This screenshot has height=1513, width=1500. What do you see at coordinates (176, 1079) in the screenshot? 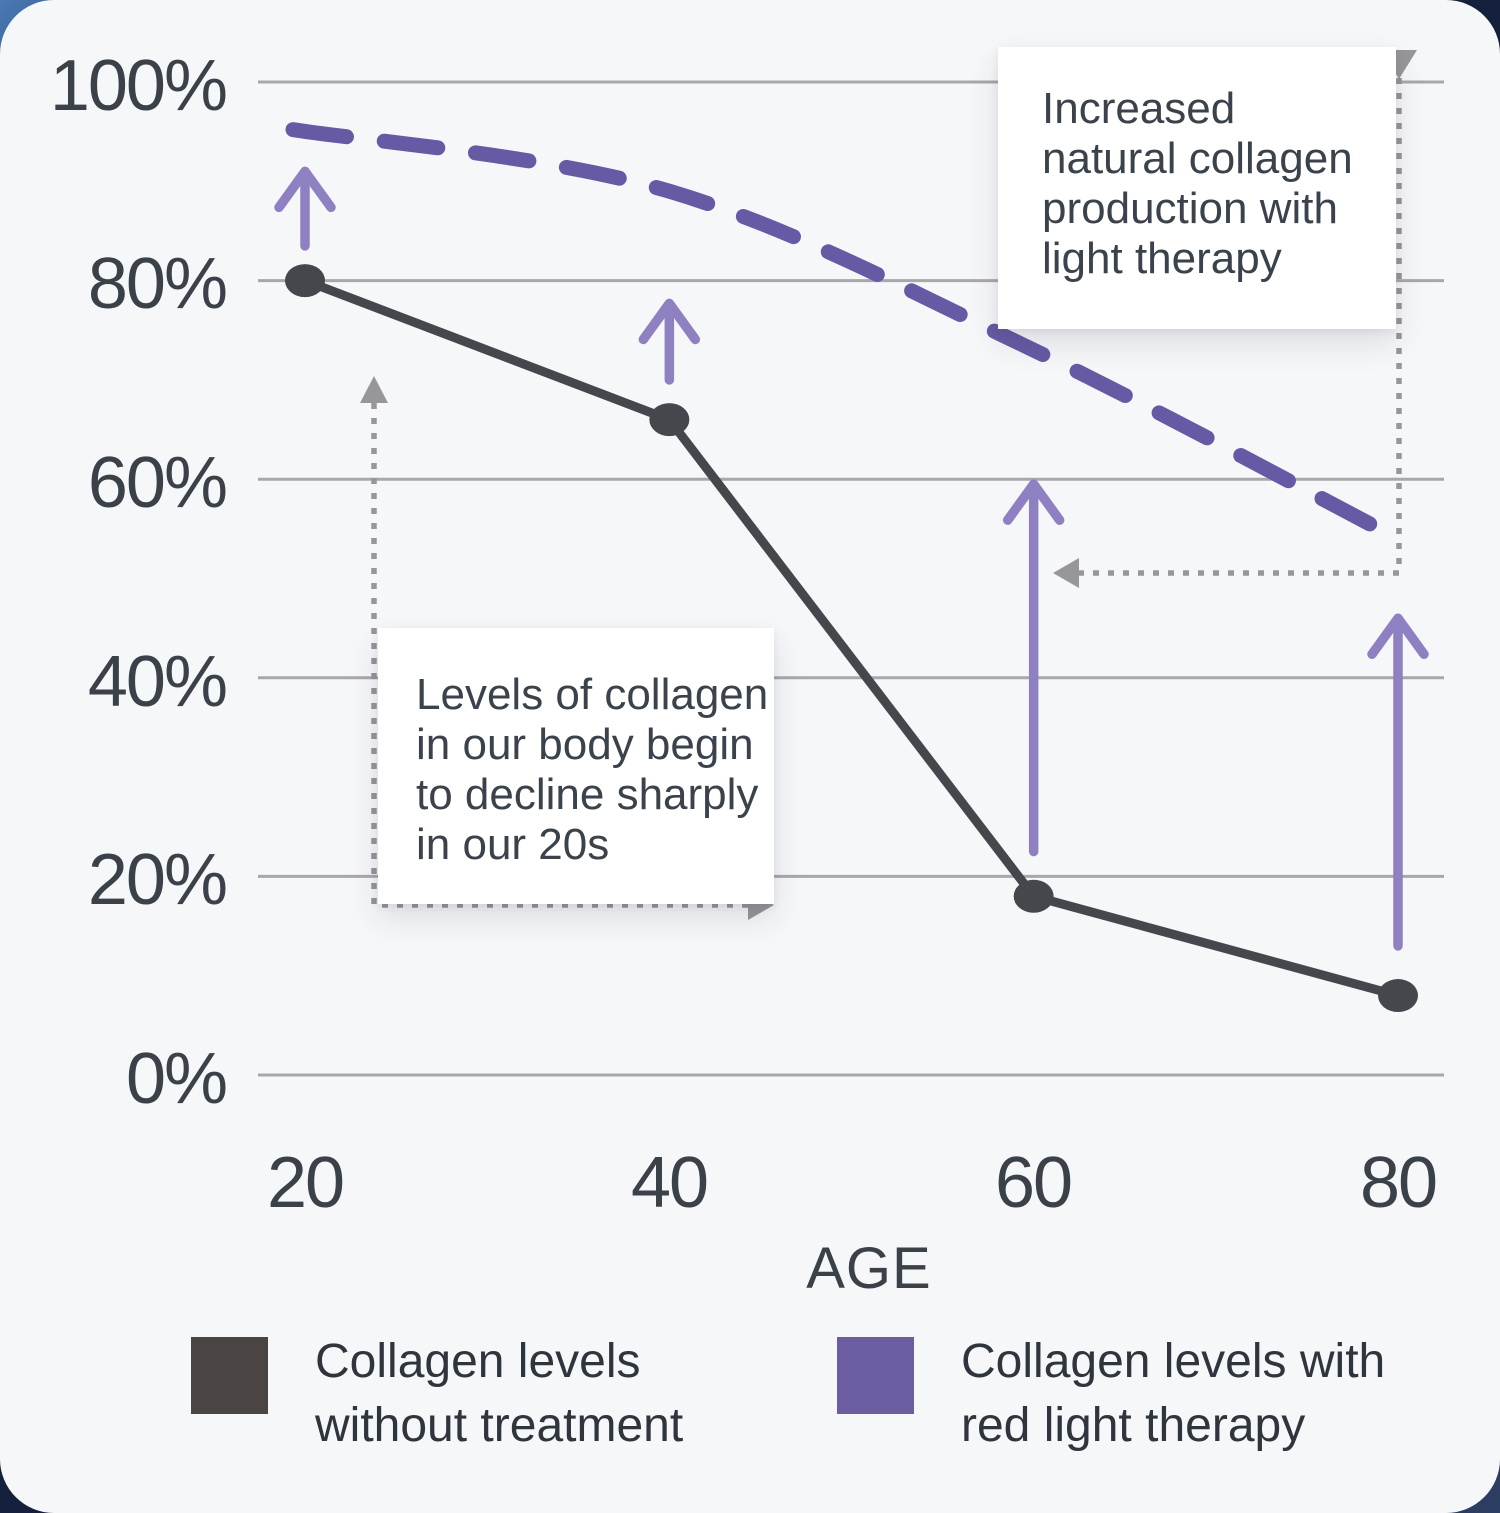
I see `y-tick-0: 0%` at bounding box center [176, 1079].